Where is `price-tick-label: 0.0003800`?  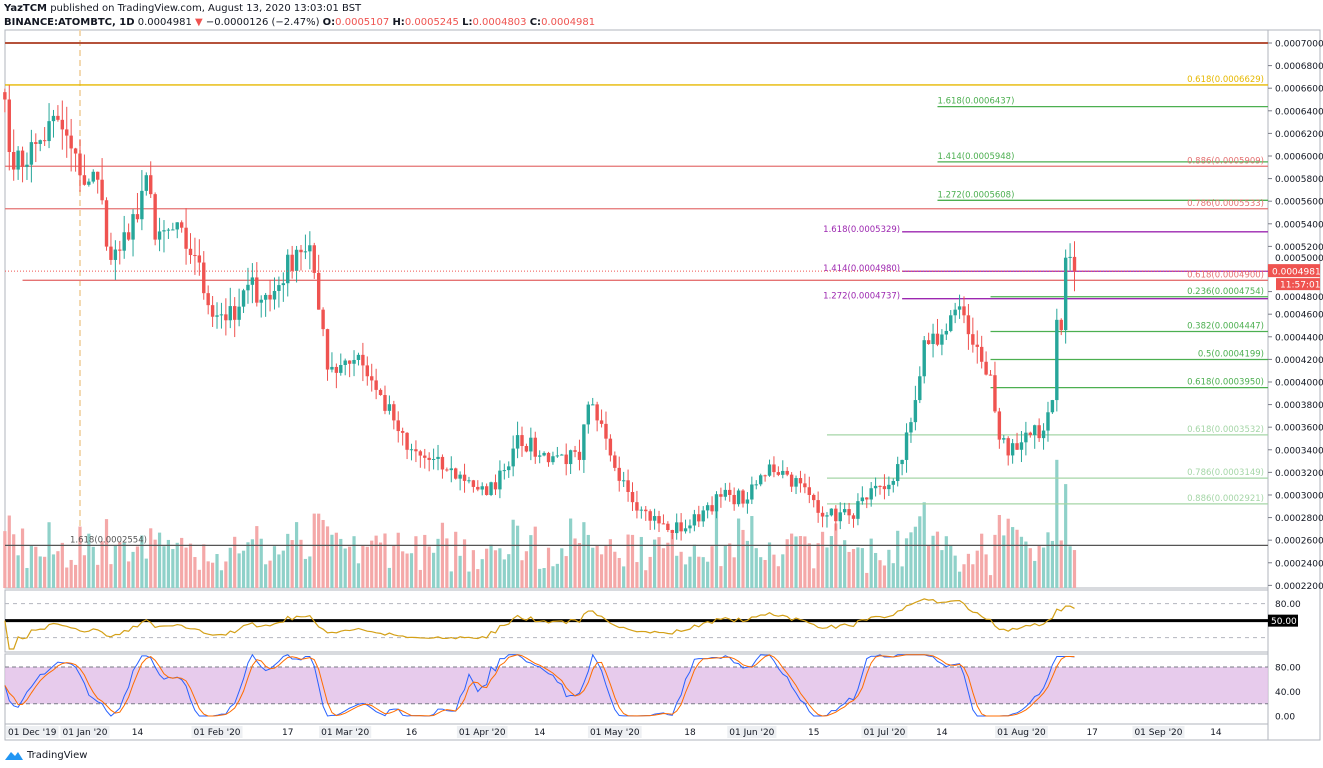 price-tick-label: 0.0003800 is located at coordinates (1299, 406).